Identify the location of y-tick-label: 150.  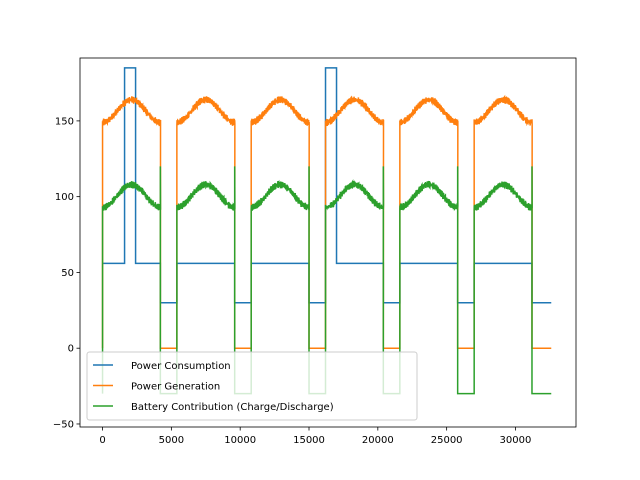
(64, 121).